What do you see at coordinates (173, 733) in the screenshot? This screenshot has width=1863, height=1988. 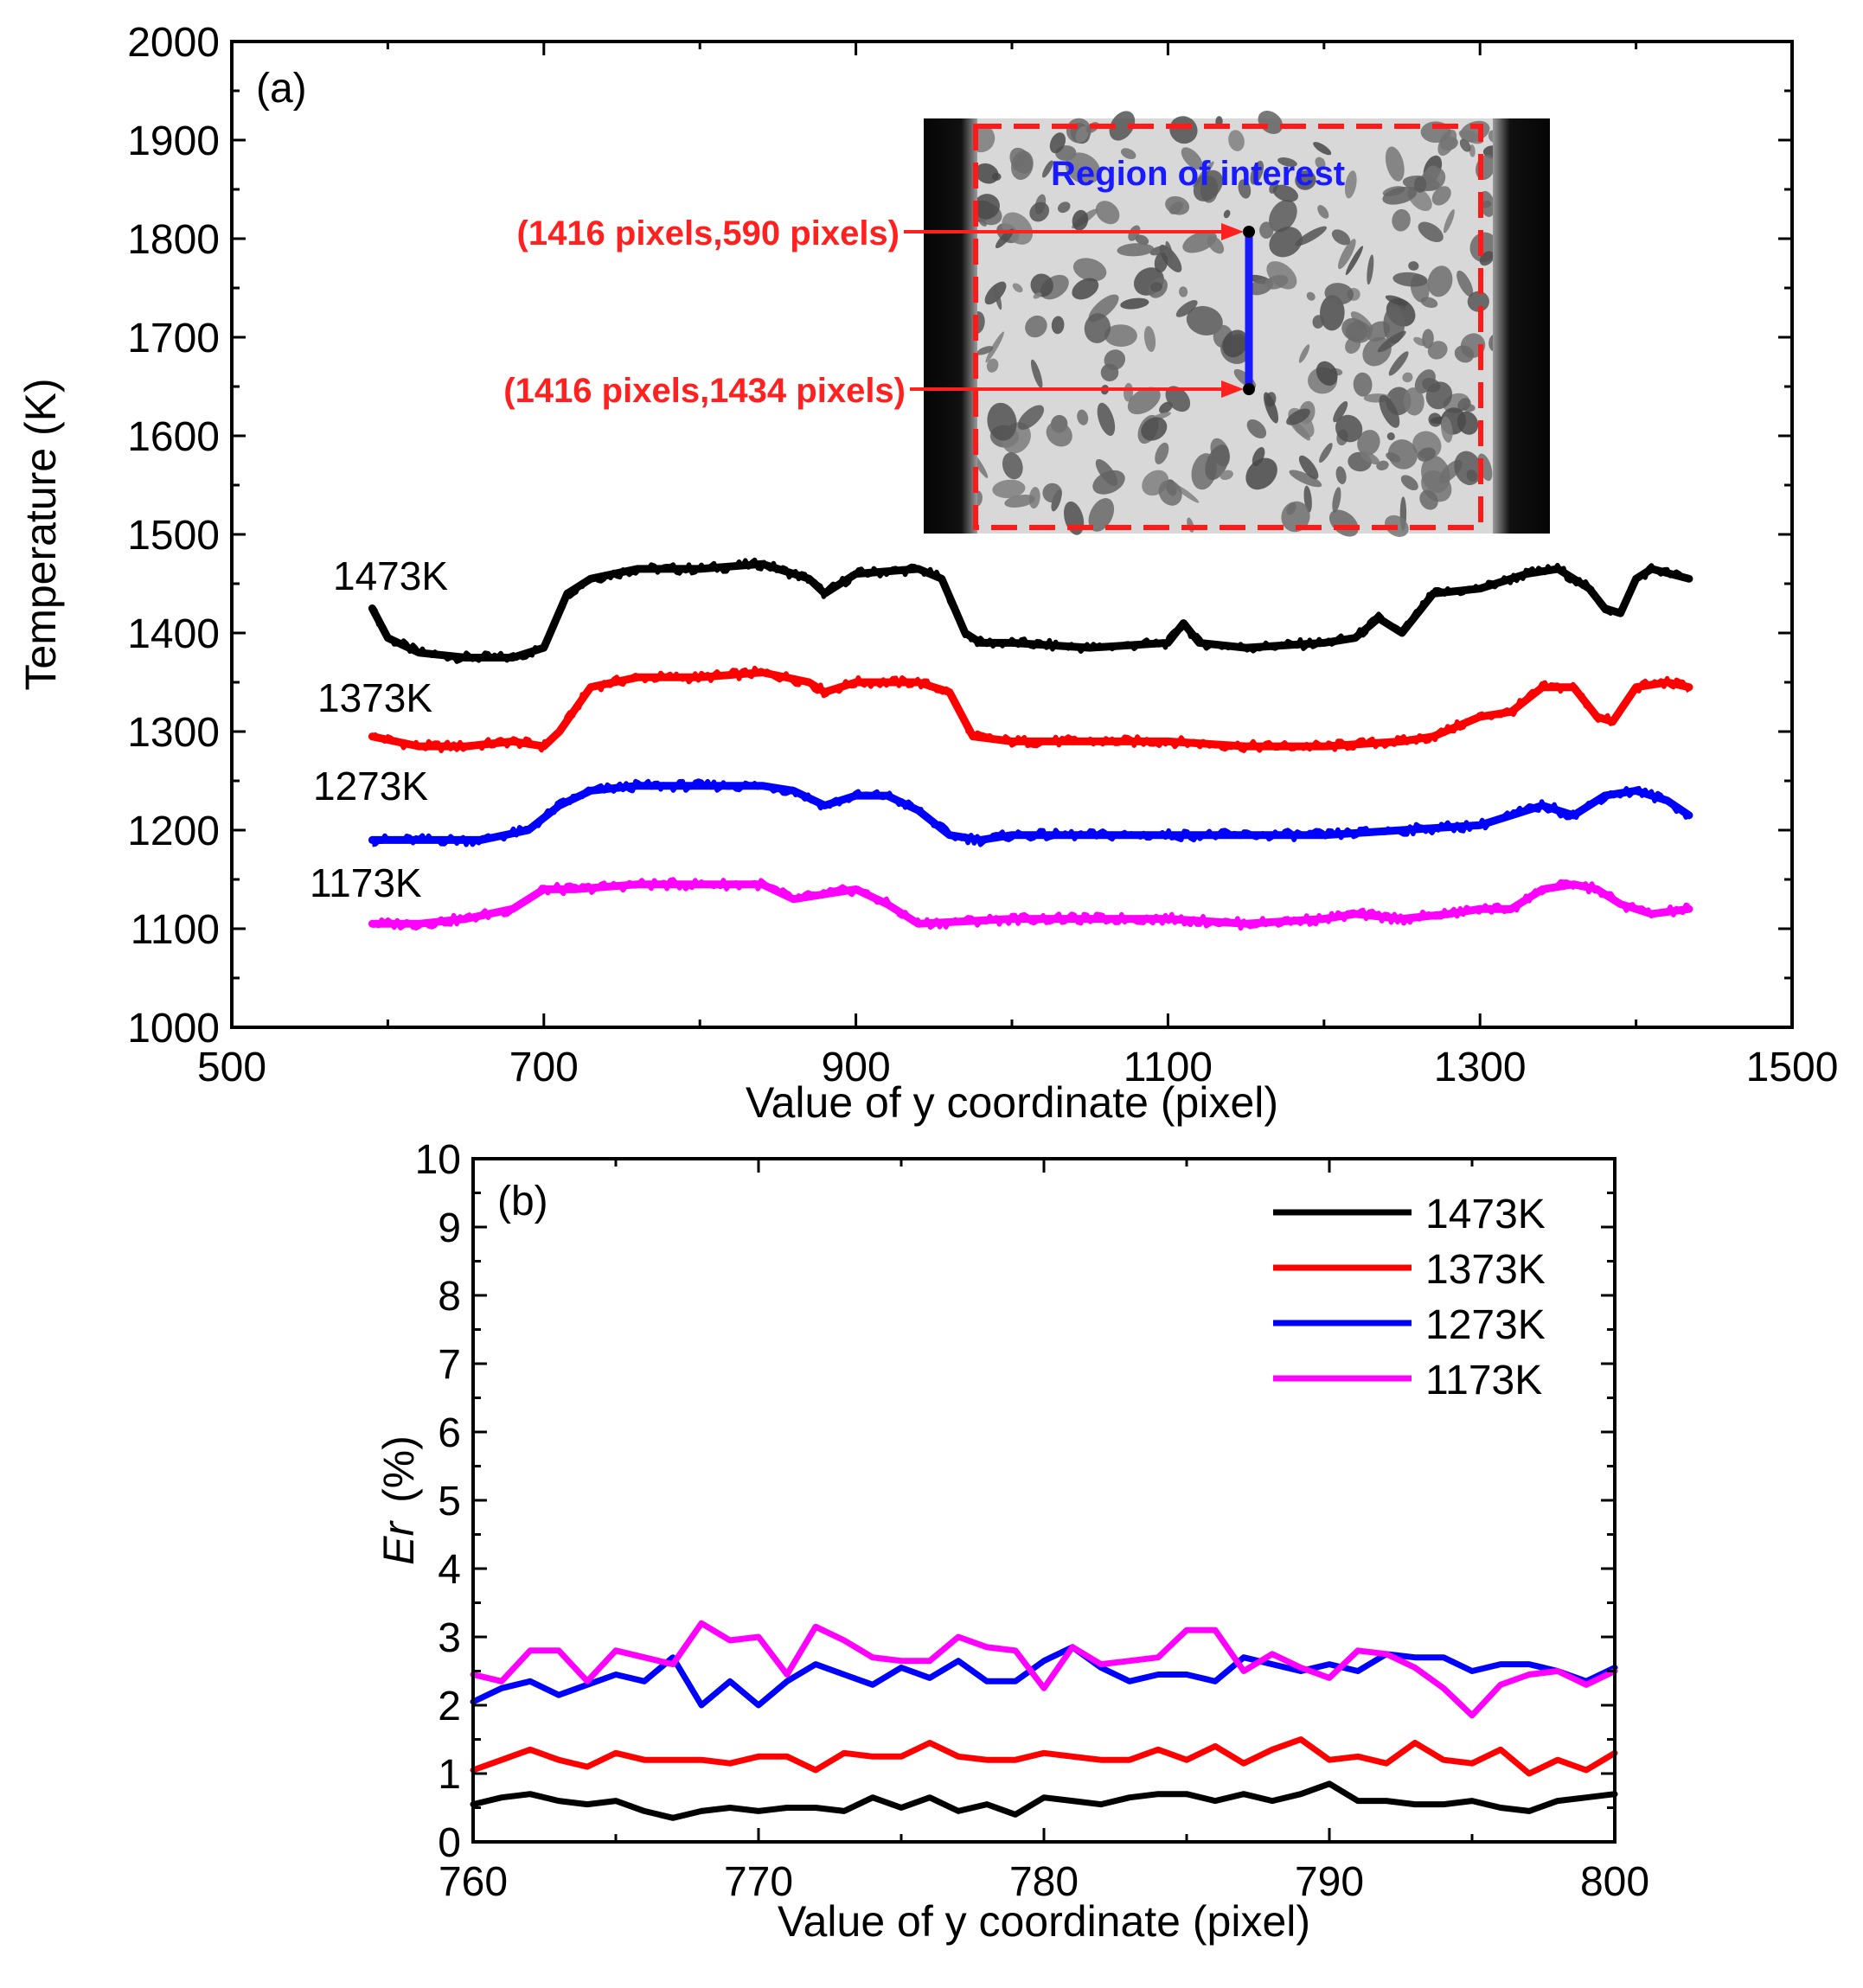 I see `y-tick-label: 1300` at bounding box center [173, 733].